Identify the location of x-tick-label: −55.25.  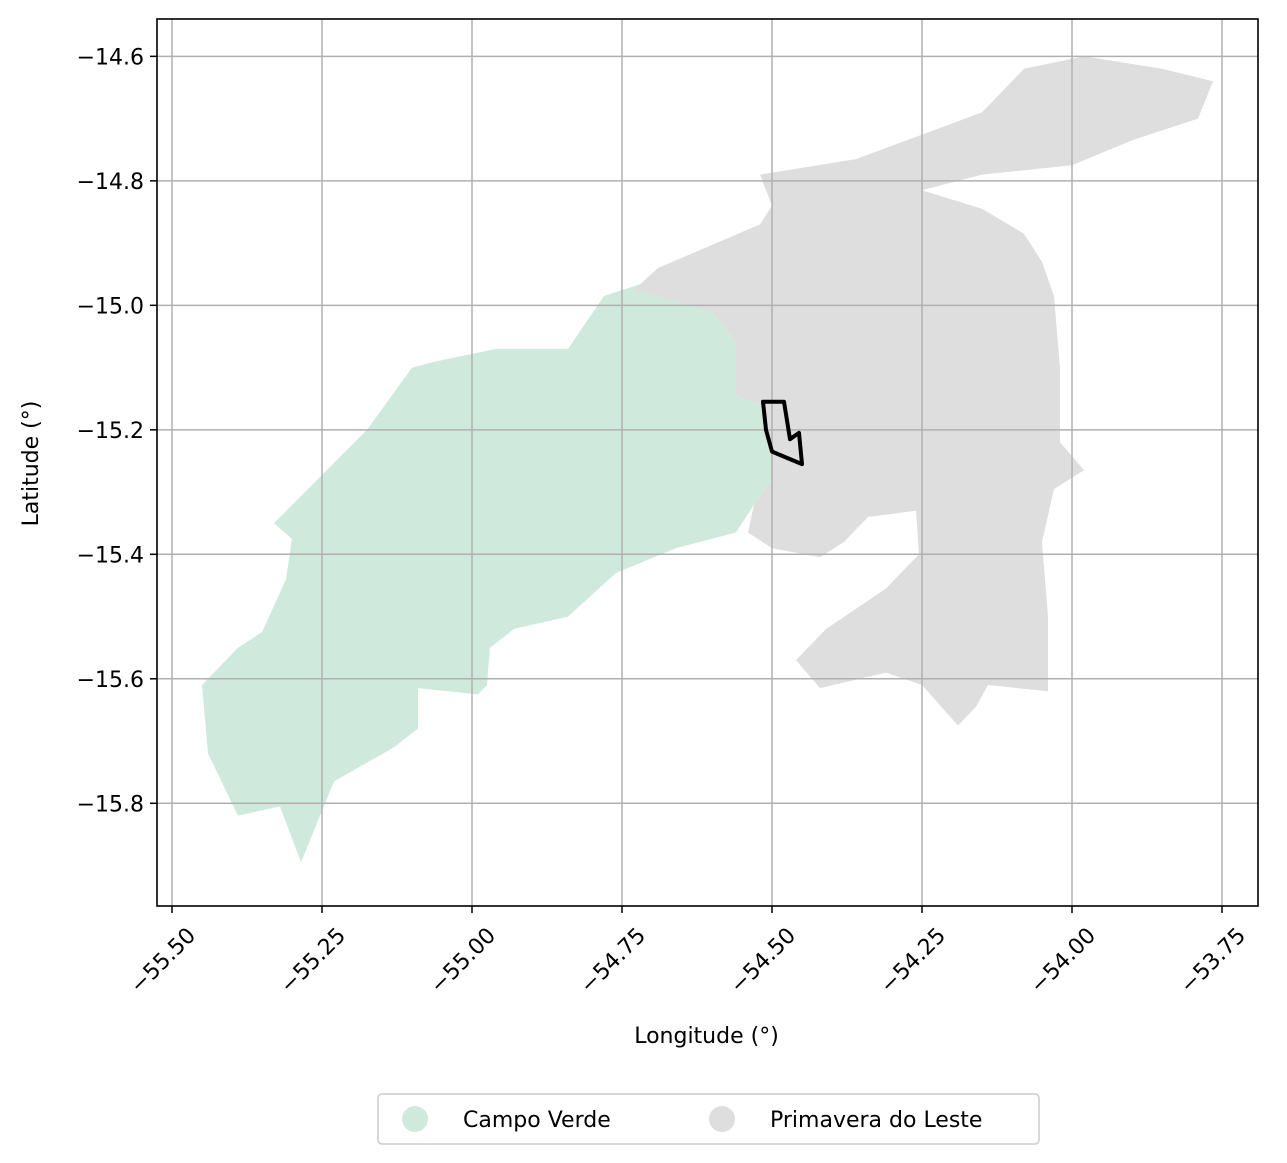
(313, 960).